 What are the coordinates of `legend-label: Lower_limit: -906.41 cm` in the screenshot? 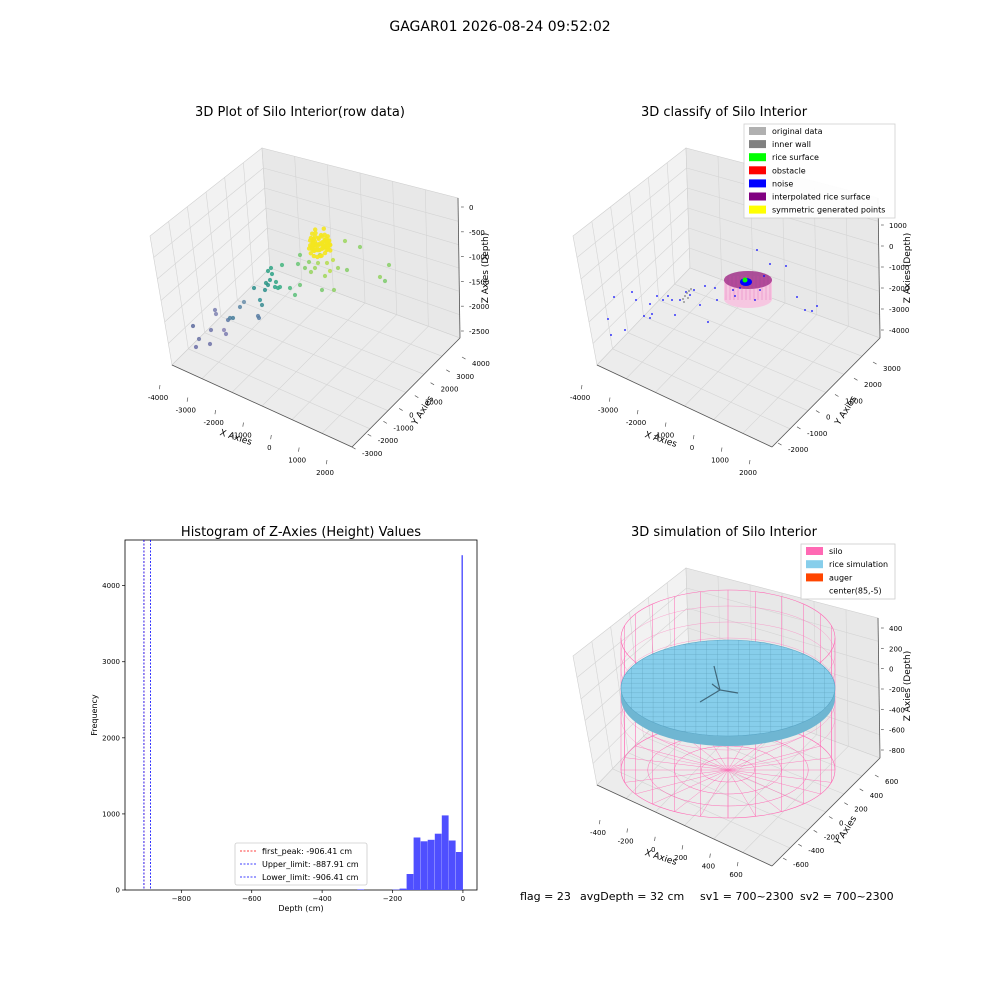 It's located at (310, 877).